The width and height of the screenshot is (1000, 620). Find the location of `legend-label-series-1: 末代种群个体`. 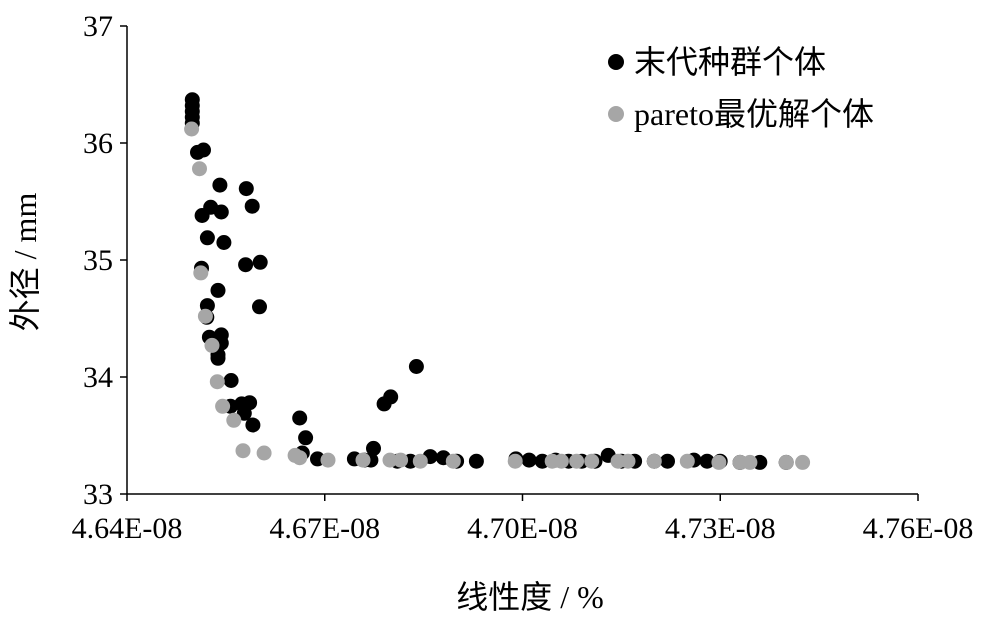

legend-label-series-1: 末代种群个体 is located at coordinates (730, 62).